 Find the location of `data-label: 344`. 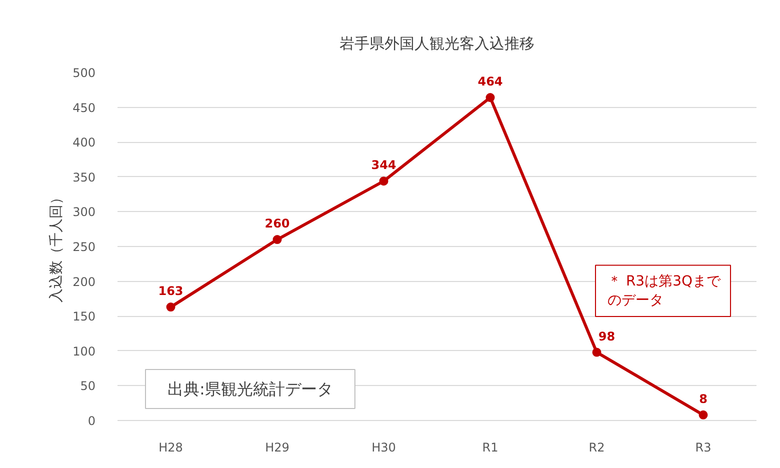

data-label: 344 is located at coordinates (383, 165).